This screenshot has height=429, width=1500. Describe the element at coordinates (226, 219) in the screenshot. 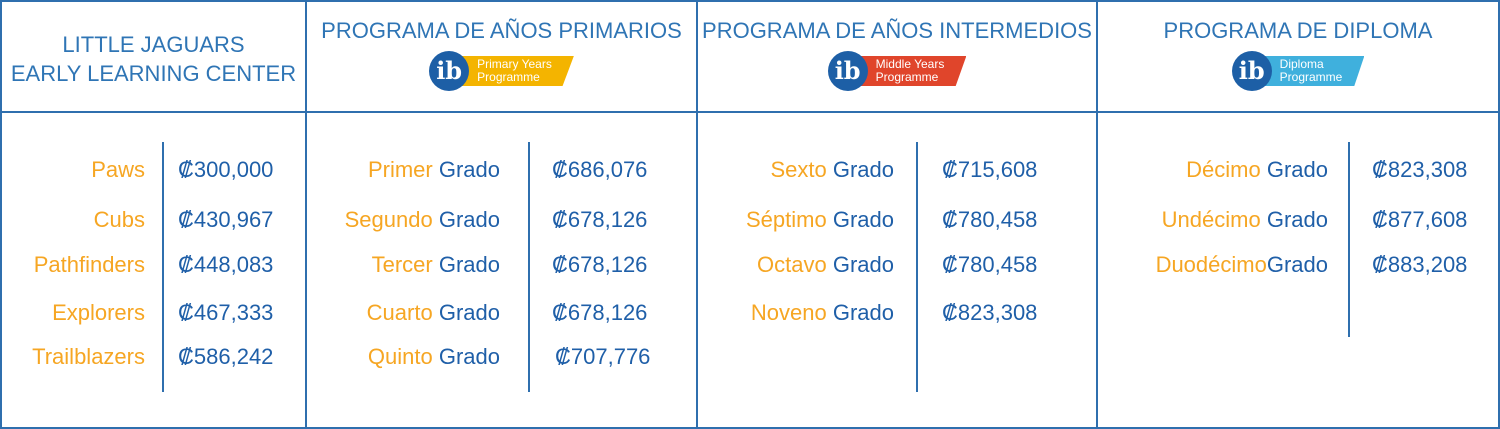

I see `price: ₡430,967` at that location.